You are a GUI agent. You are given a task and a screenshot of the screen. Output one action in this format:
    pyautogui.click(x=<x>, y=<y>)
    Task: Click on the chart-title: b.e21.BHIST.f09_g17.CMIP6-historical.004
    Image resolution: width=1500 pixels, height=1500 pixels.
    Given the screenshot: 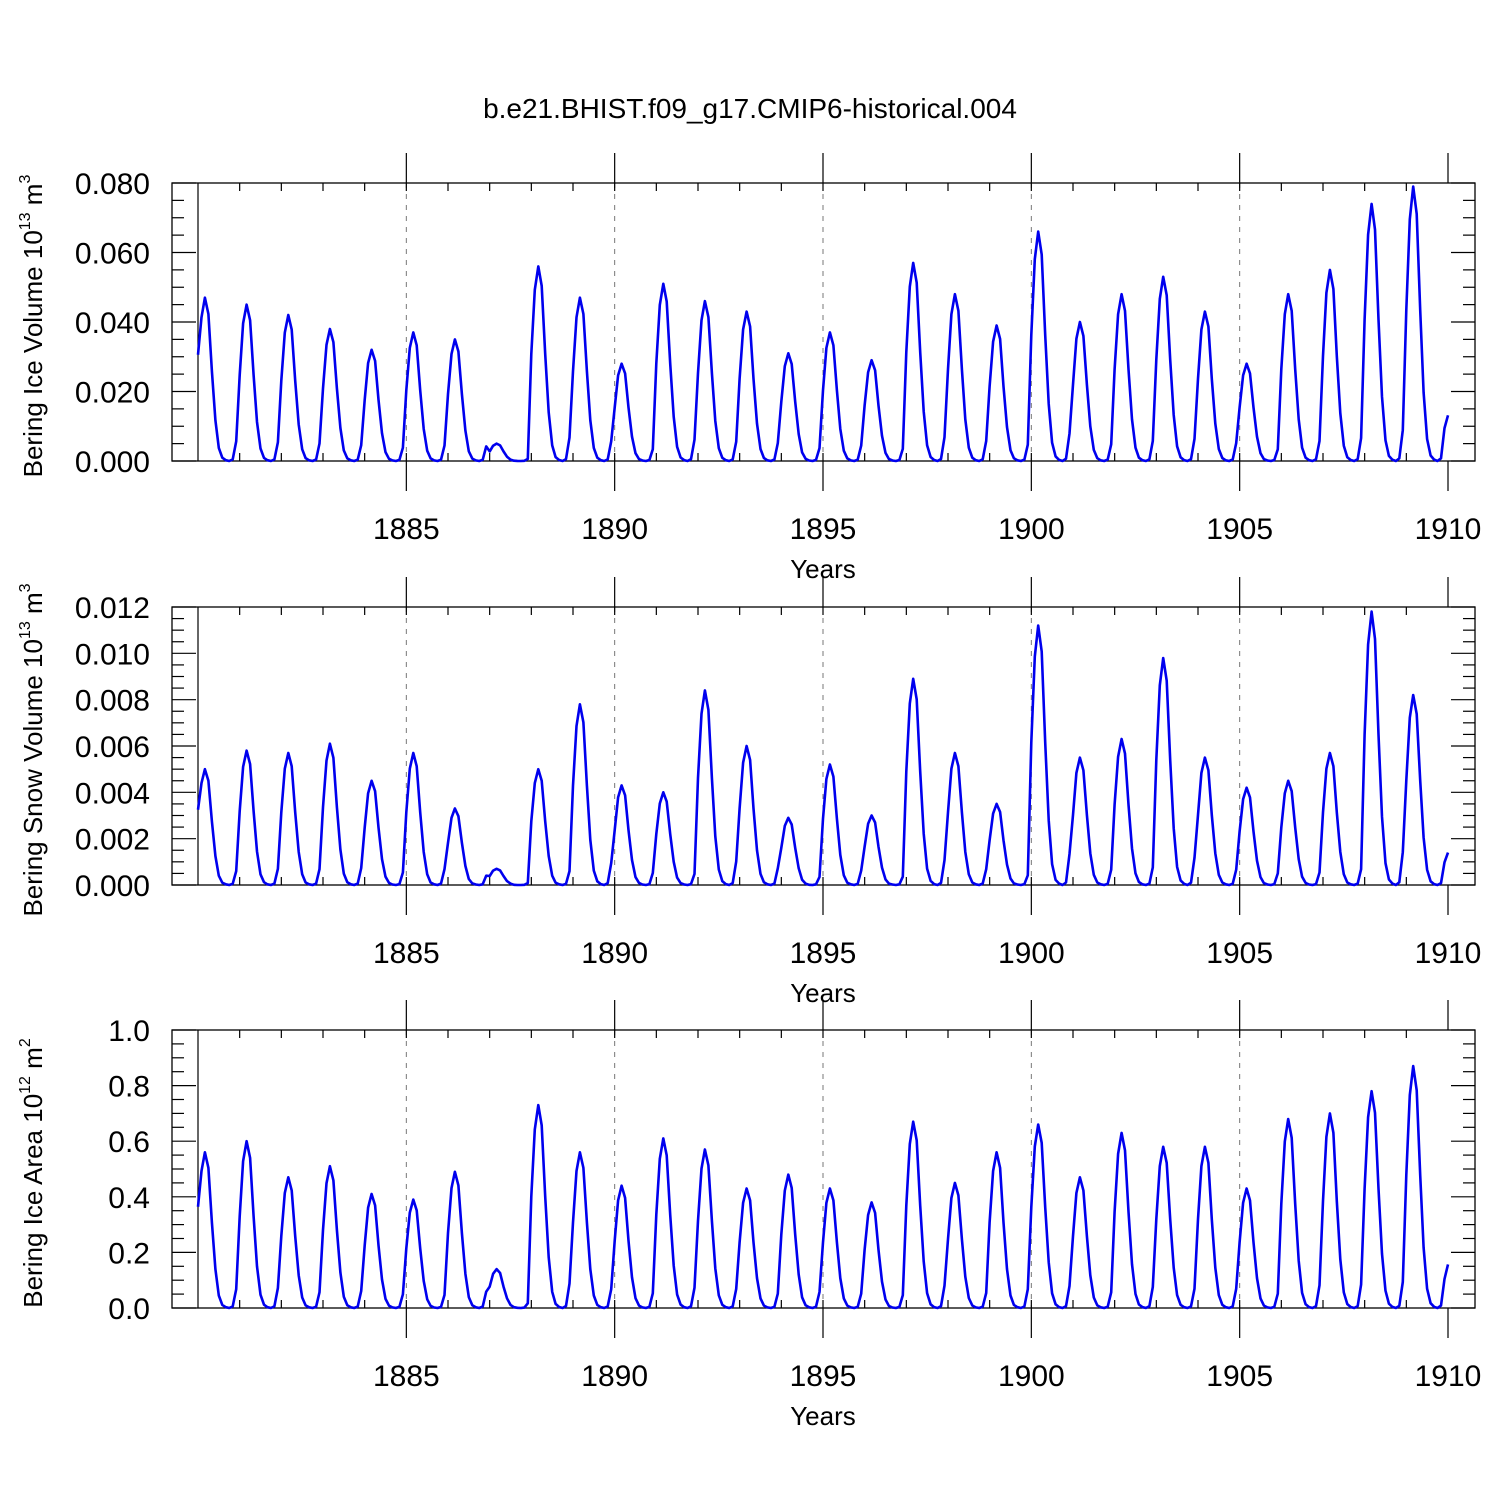 What is the action you would take?
    pyautogui.click(x=750, y=108)
    